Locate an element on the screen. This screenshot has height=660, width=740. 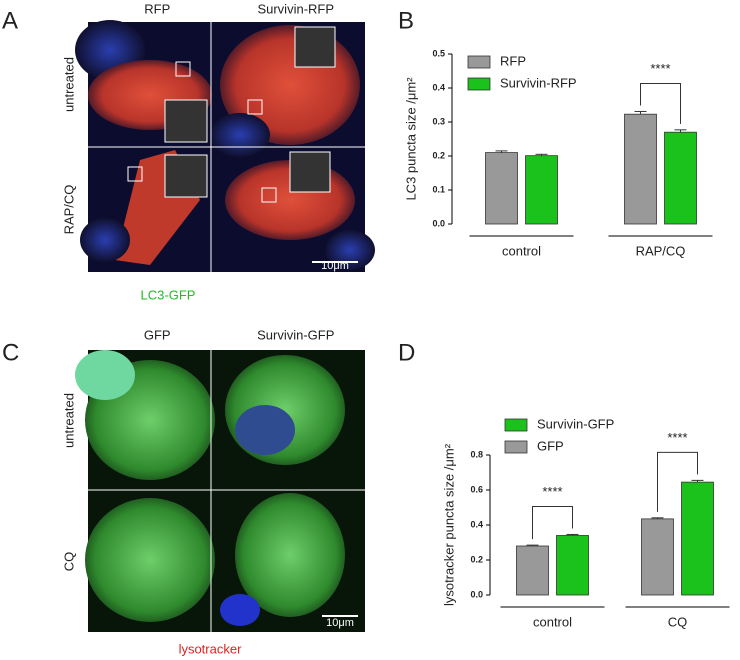
y-tick-label: 0.8 is located at coordinates (476, 454).